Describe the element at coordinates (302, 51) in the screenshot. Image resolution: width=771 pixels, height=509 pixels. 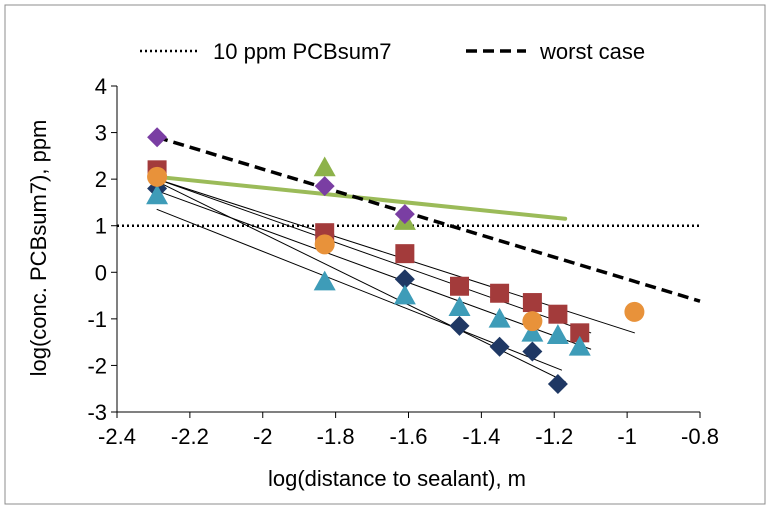
I see `legend-label-10ppm: 10 ppm PCBsum7` at that location.